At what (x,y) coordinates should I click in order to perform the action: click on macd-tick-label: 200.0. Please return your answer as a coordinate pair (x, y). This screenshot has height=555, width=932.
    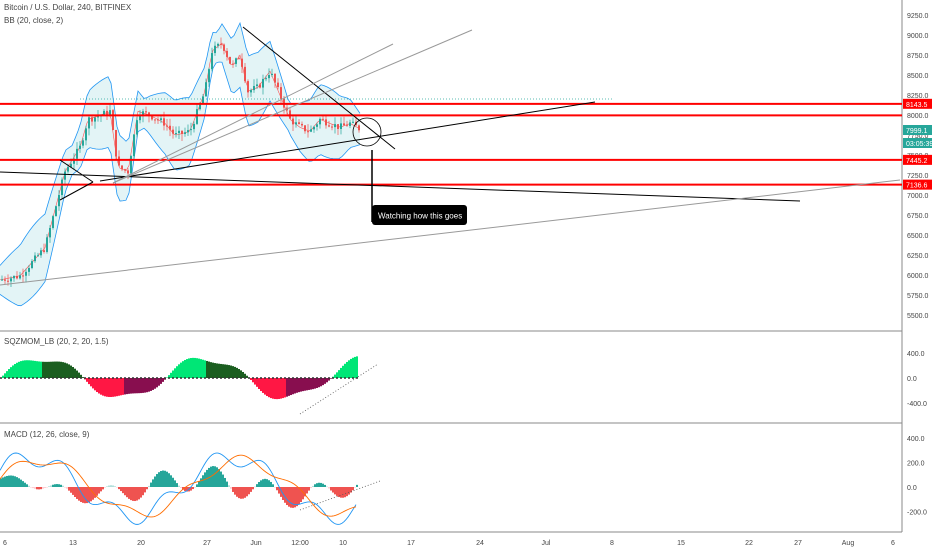
    Looking at the image, I should click on (916, 464).